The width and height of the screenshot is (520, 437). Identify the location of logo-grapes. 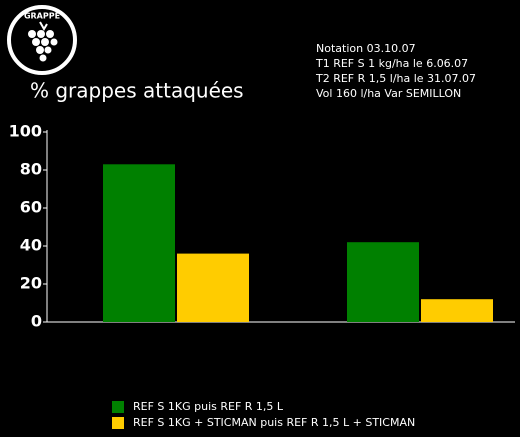
(43, 41).